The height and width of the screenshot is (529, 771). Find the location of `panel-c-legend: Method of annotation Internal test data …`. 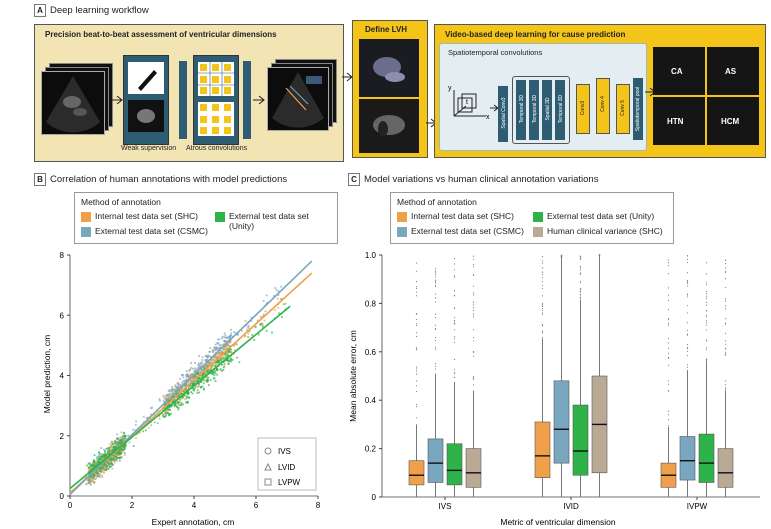

panel-c-legend: Method of annotation Internal test data … is located at coordinates (532, 218).